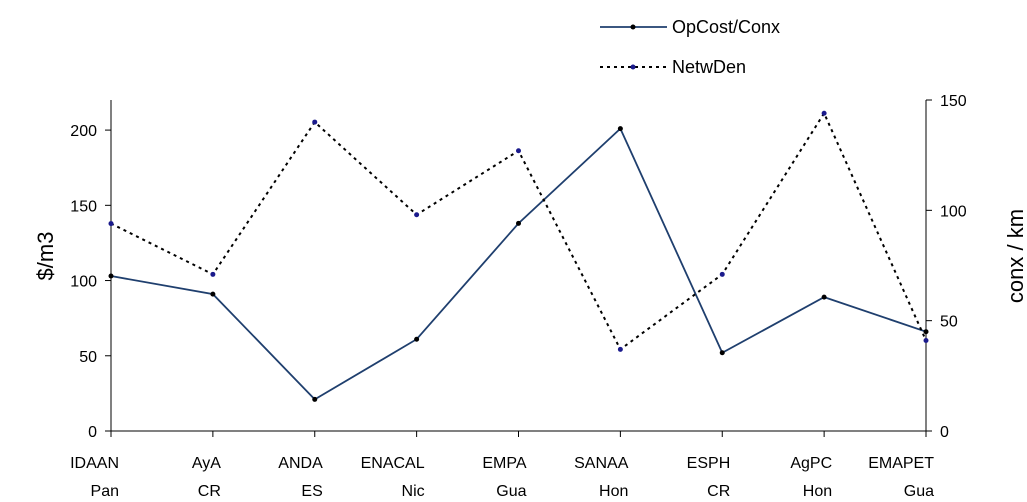 This screenshot has height=502, width=1027. I want to click on legend-label-1: NetwDen, so click(709, 67).